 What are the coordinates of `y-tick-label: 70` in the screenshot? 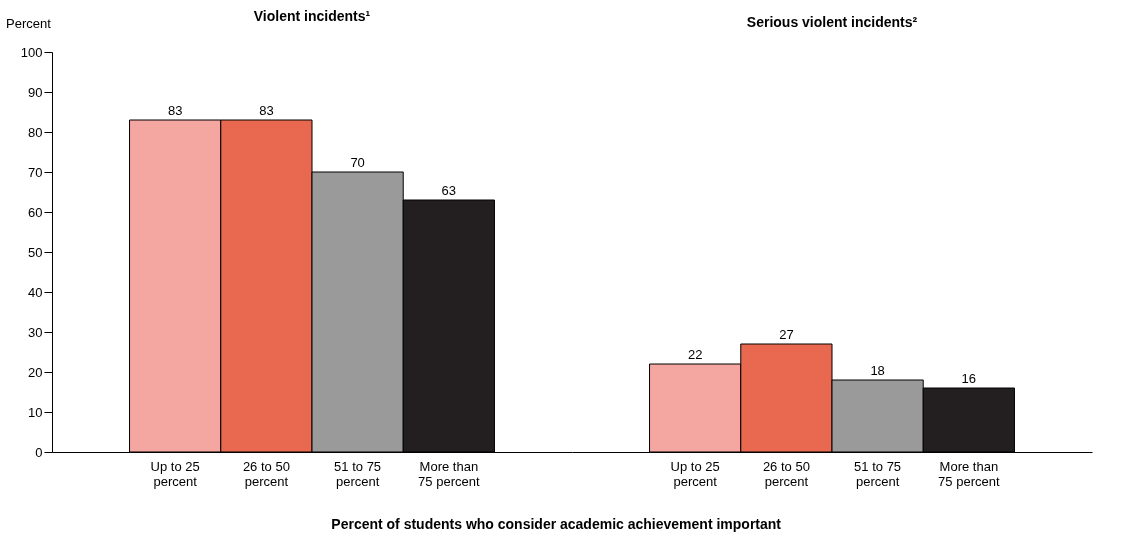 It's located at (35, 172).